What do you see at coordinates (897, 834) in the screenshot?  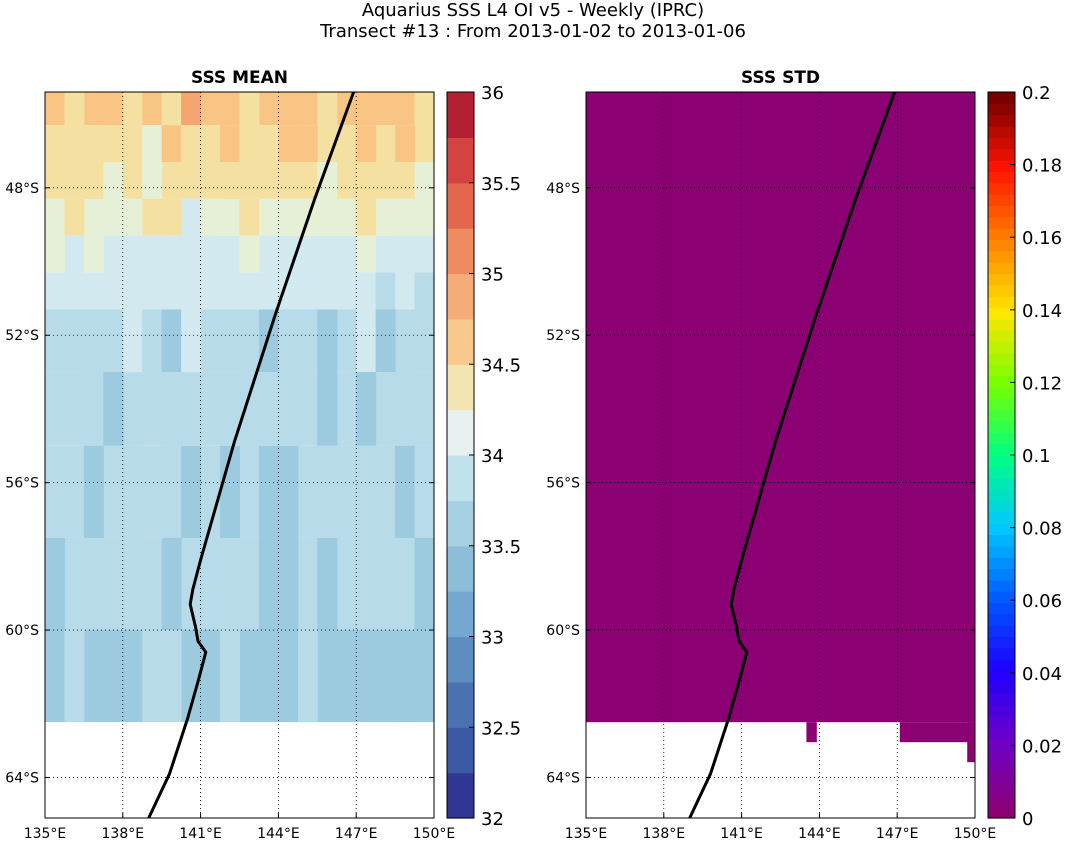 I see `x-tick-label: 147°E` at bounding box center [897, 834].